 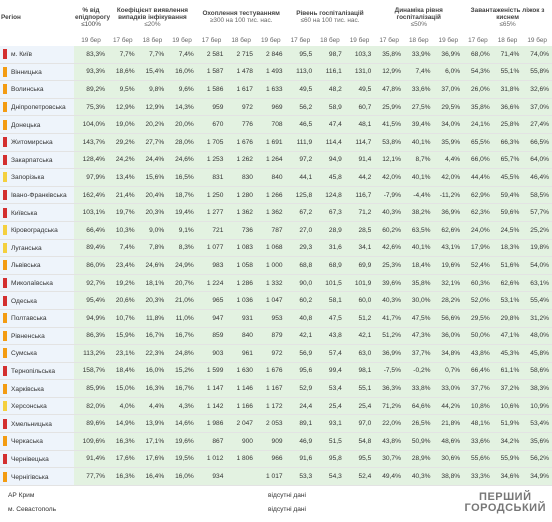 I want to click on value: 16,0%, so click(x=182, y=72).